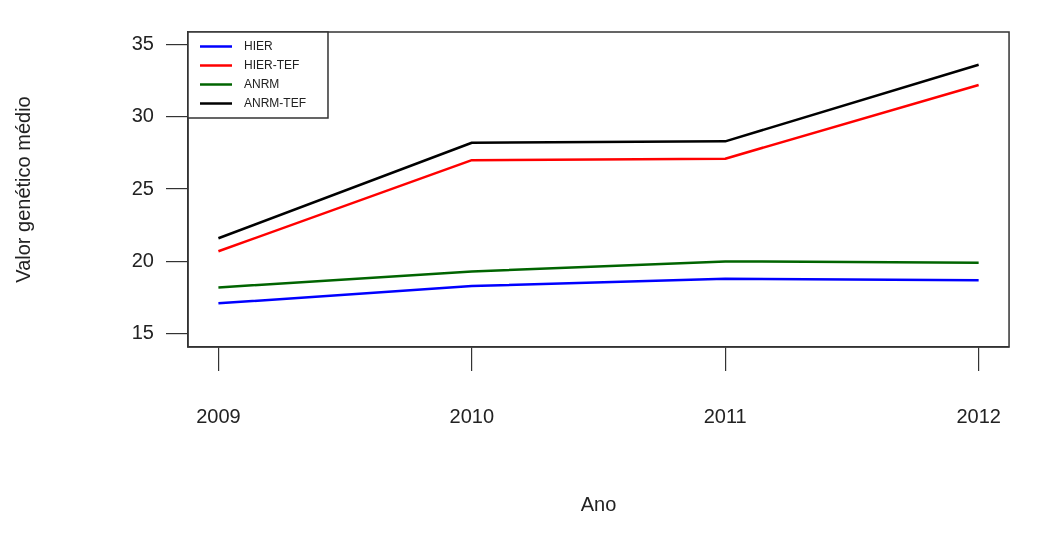 This screenshot has height=555, width=1043. I want to click on y-tick-label: 15, so click(142, 332).